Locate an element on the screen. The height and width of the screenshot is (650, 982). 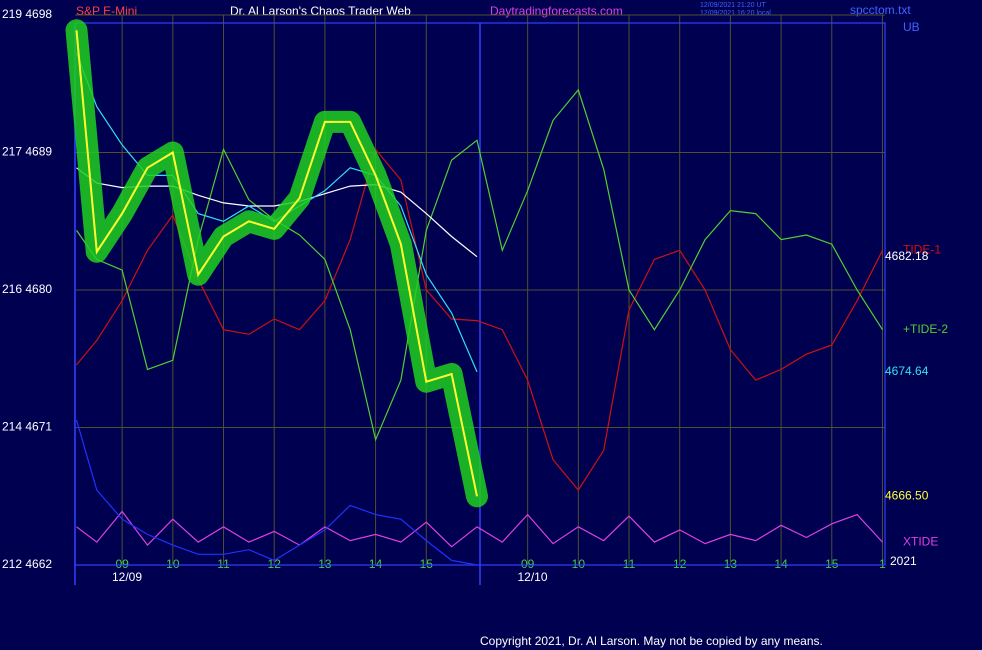
y-tick-label: 219 4698 is located at coordinates (27, 14).